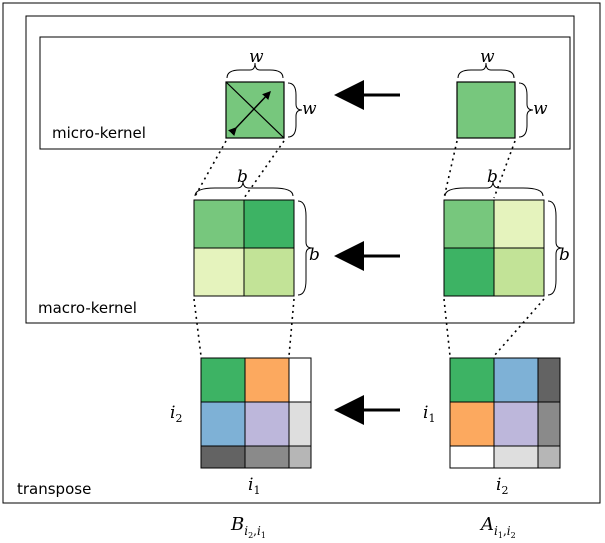 This screenshot has width=605, height=543. I want to click on matrix-b-grid, so click(256, 413).